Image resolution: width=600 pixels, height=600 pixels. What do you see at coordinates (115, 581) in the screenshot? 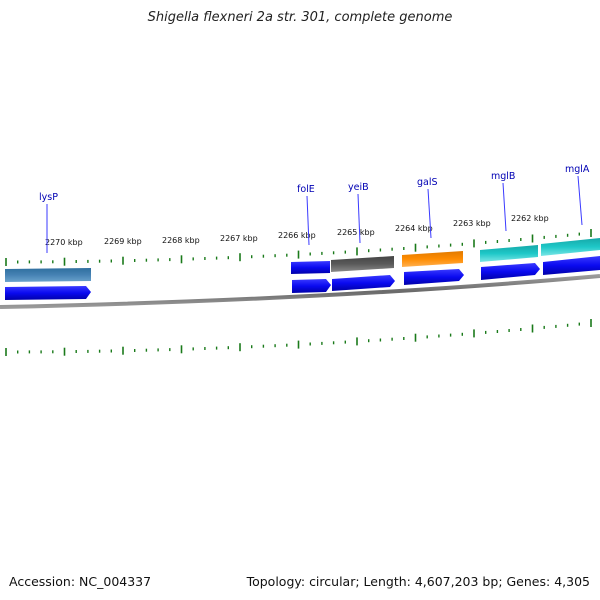
I see `accession-value: NC_004337` at bounding box center [115, 581].